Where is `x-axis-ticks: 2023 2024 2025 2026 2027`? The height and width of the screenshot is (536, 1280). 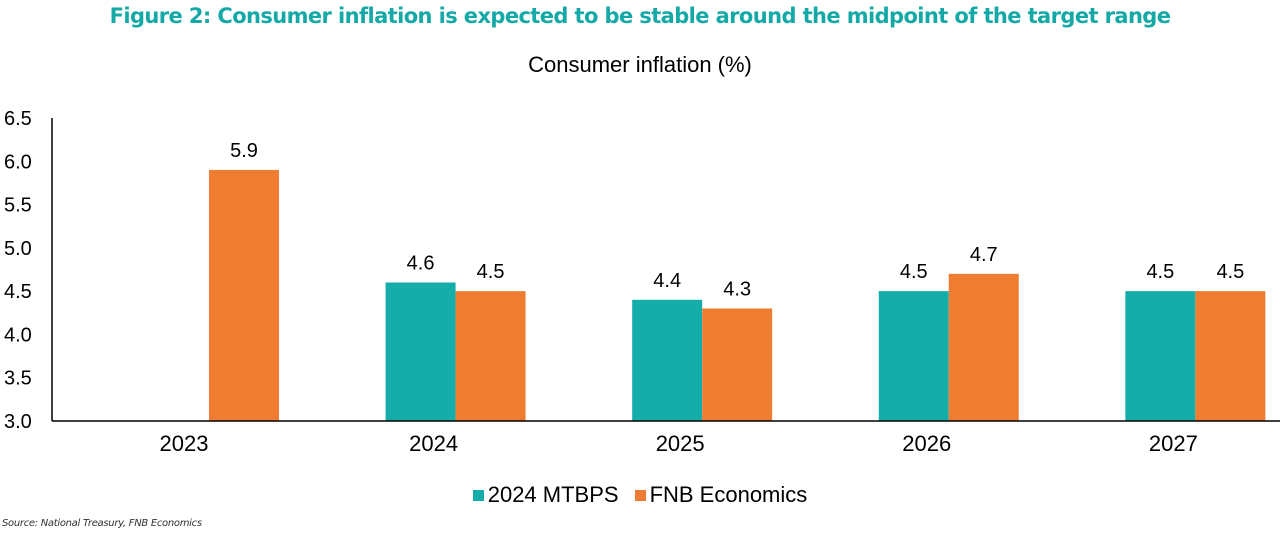 x-axis-ticks: 2023 2024 2025 2026 2027 is located at coordinates (679, 443).